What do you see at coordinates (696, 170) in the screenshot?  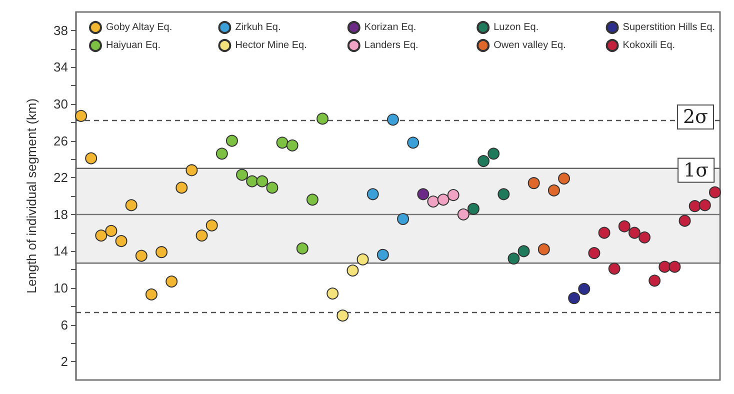 I see `band-label: 1σ` at bounding box center [696, 170].